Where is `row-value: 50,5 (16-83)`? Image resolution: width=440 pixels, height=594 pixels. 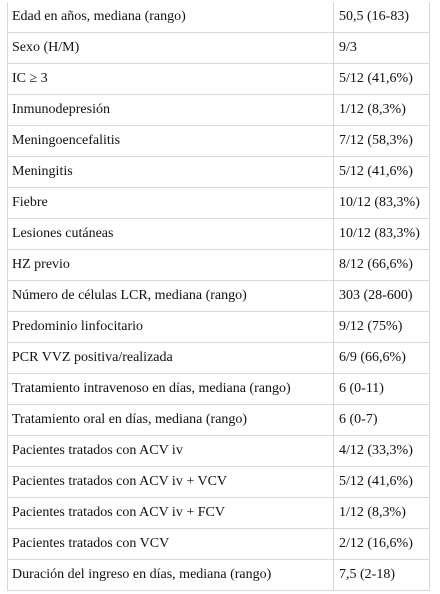
row-value: 50,5 (16-83) is located at coordinates (381, 17).